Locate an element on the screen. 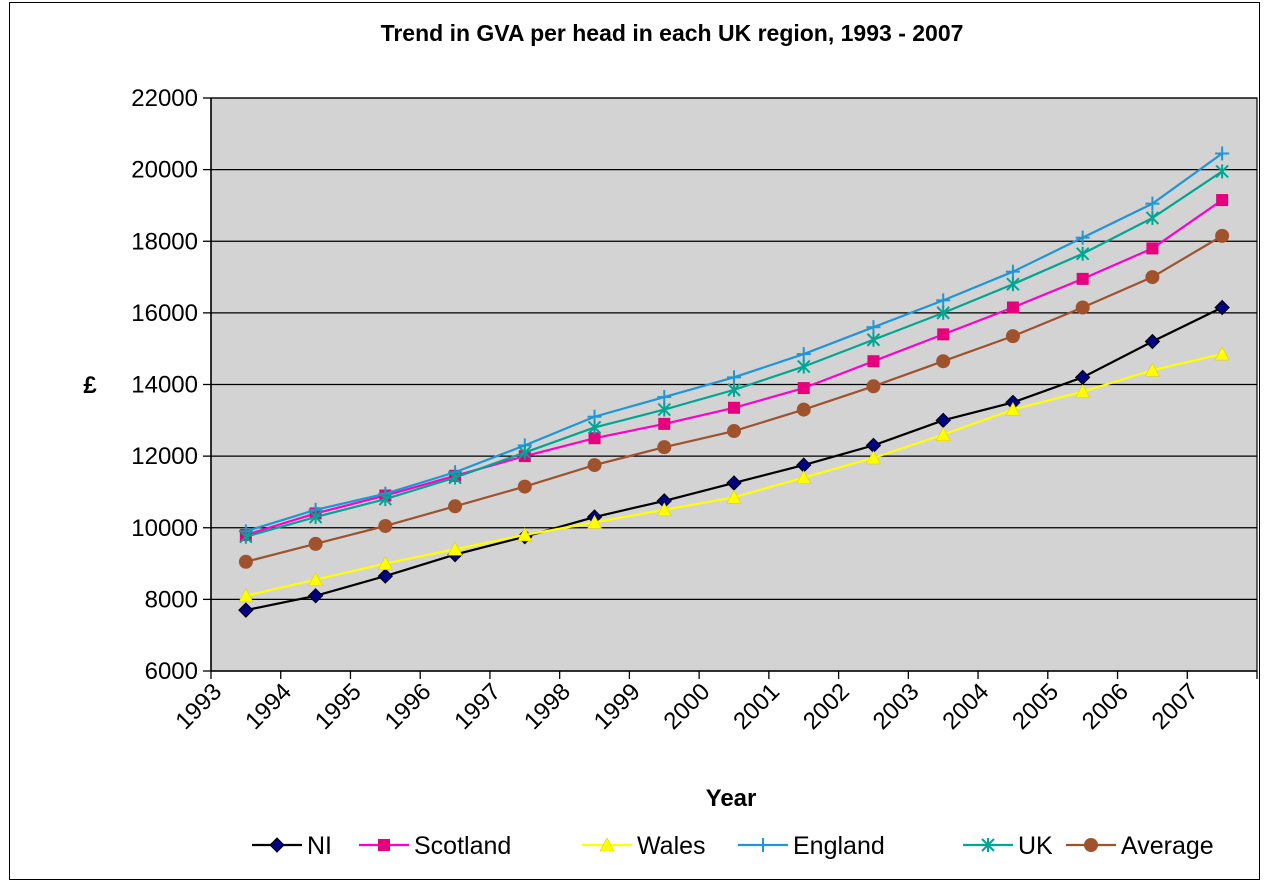 The width and height of the screenshot is (1264, 883). legend-label-ni: NI is located at coordinates (319, 846).